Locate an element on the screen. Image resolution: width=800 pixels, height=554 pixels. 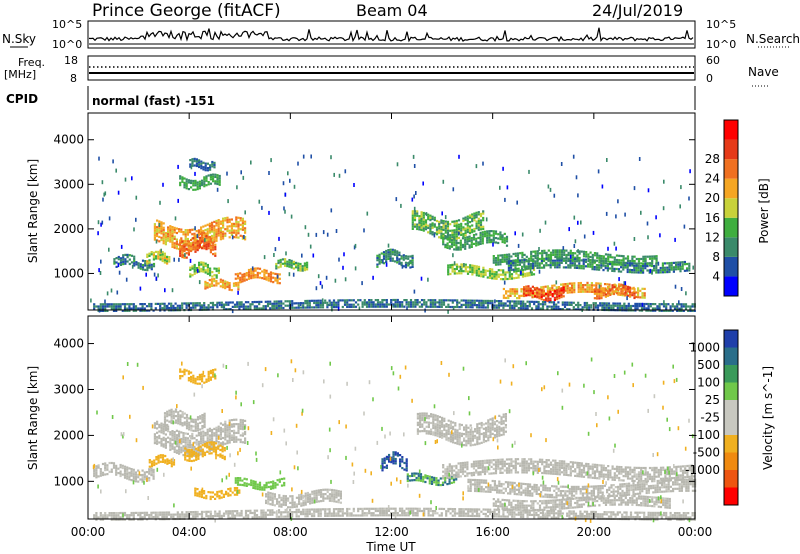
nsky-left-tick-top: 10^5 is located at coordinates (67, 24).